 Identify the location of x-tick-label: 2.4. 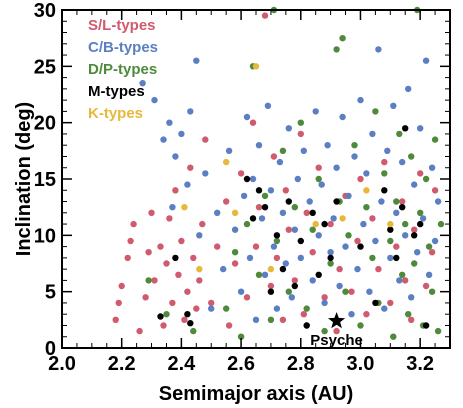
(181, 364).